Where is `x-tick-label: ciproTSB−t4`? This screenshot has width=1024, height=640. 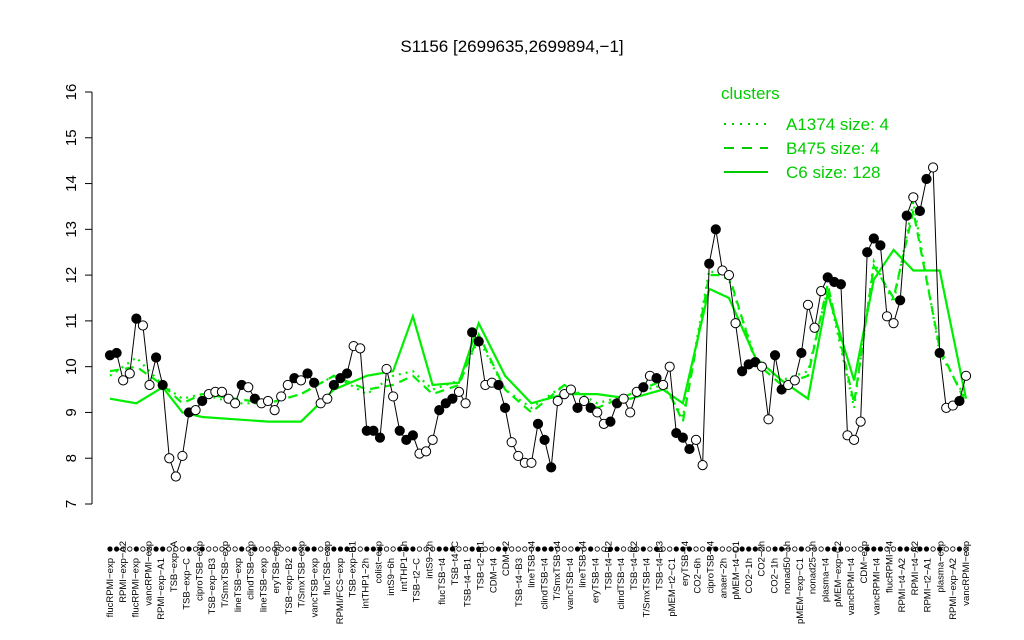
x-tick-label: ciproTSB−t4 is located at coordinates (710, 567).